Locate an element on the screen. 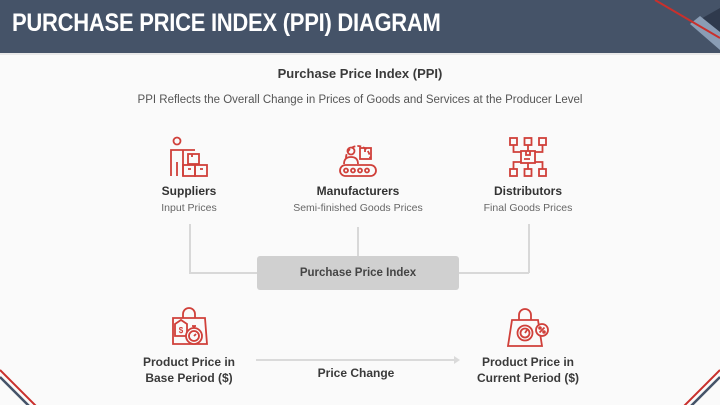 The image size is (720, 405). corner-stripes-right-icon is located at coordinates (701, 387).